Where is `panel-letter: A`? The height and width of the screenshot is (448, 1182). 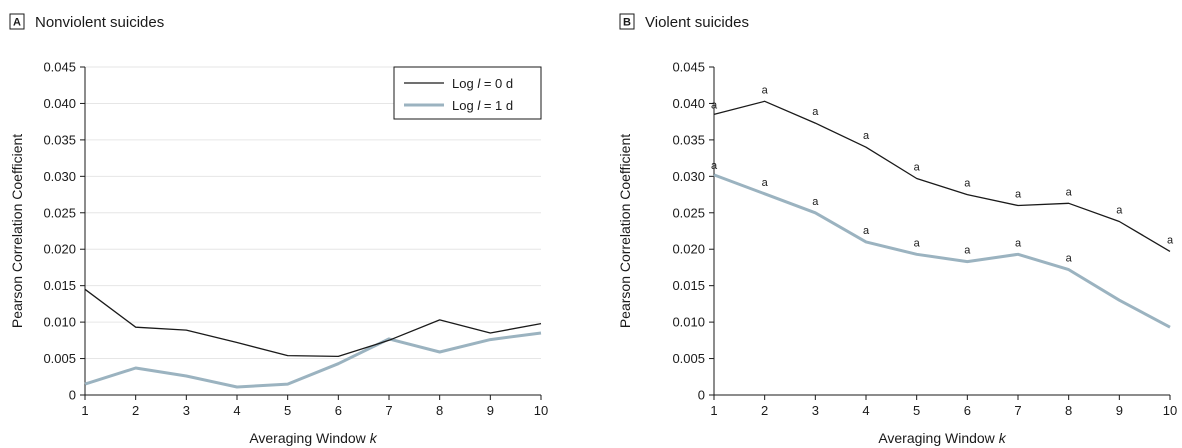 panel-letter: A is located at coordinates (17, 23).